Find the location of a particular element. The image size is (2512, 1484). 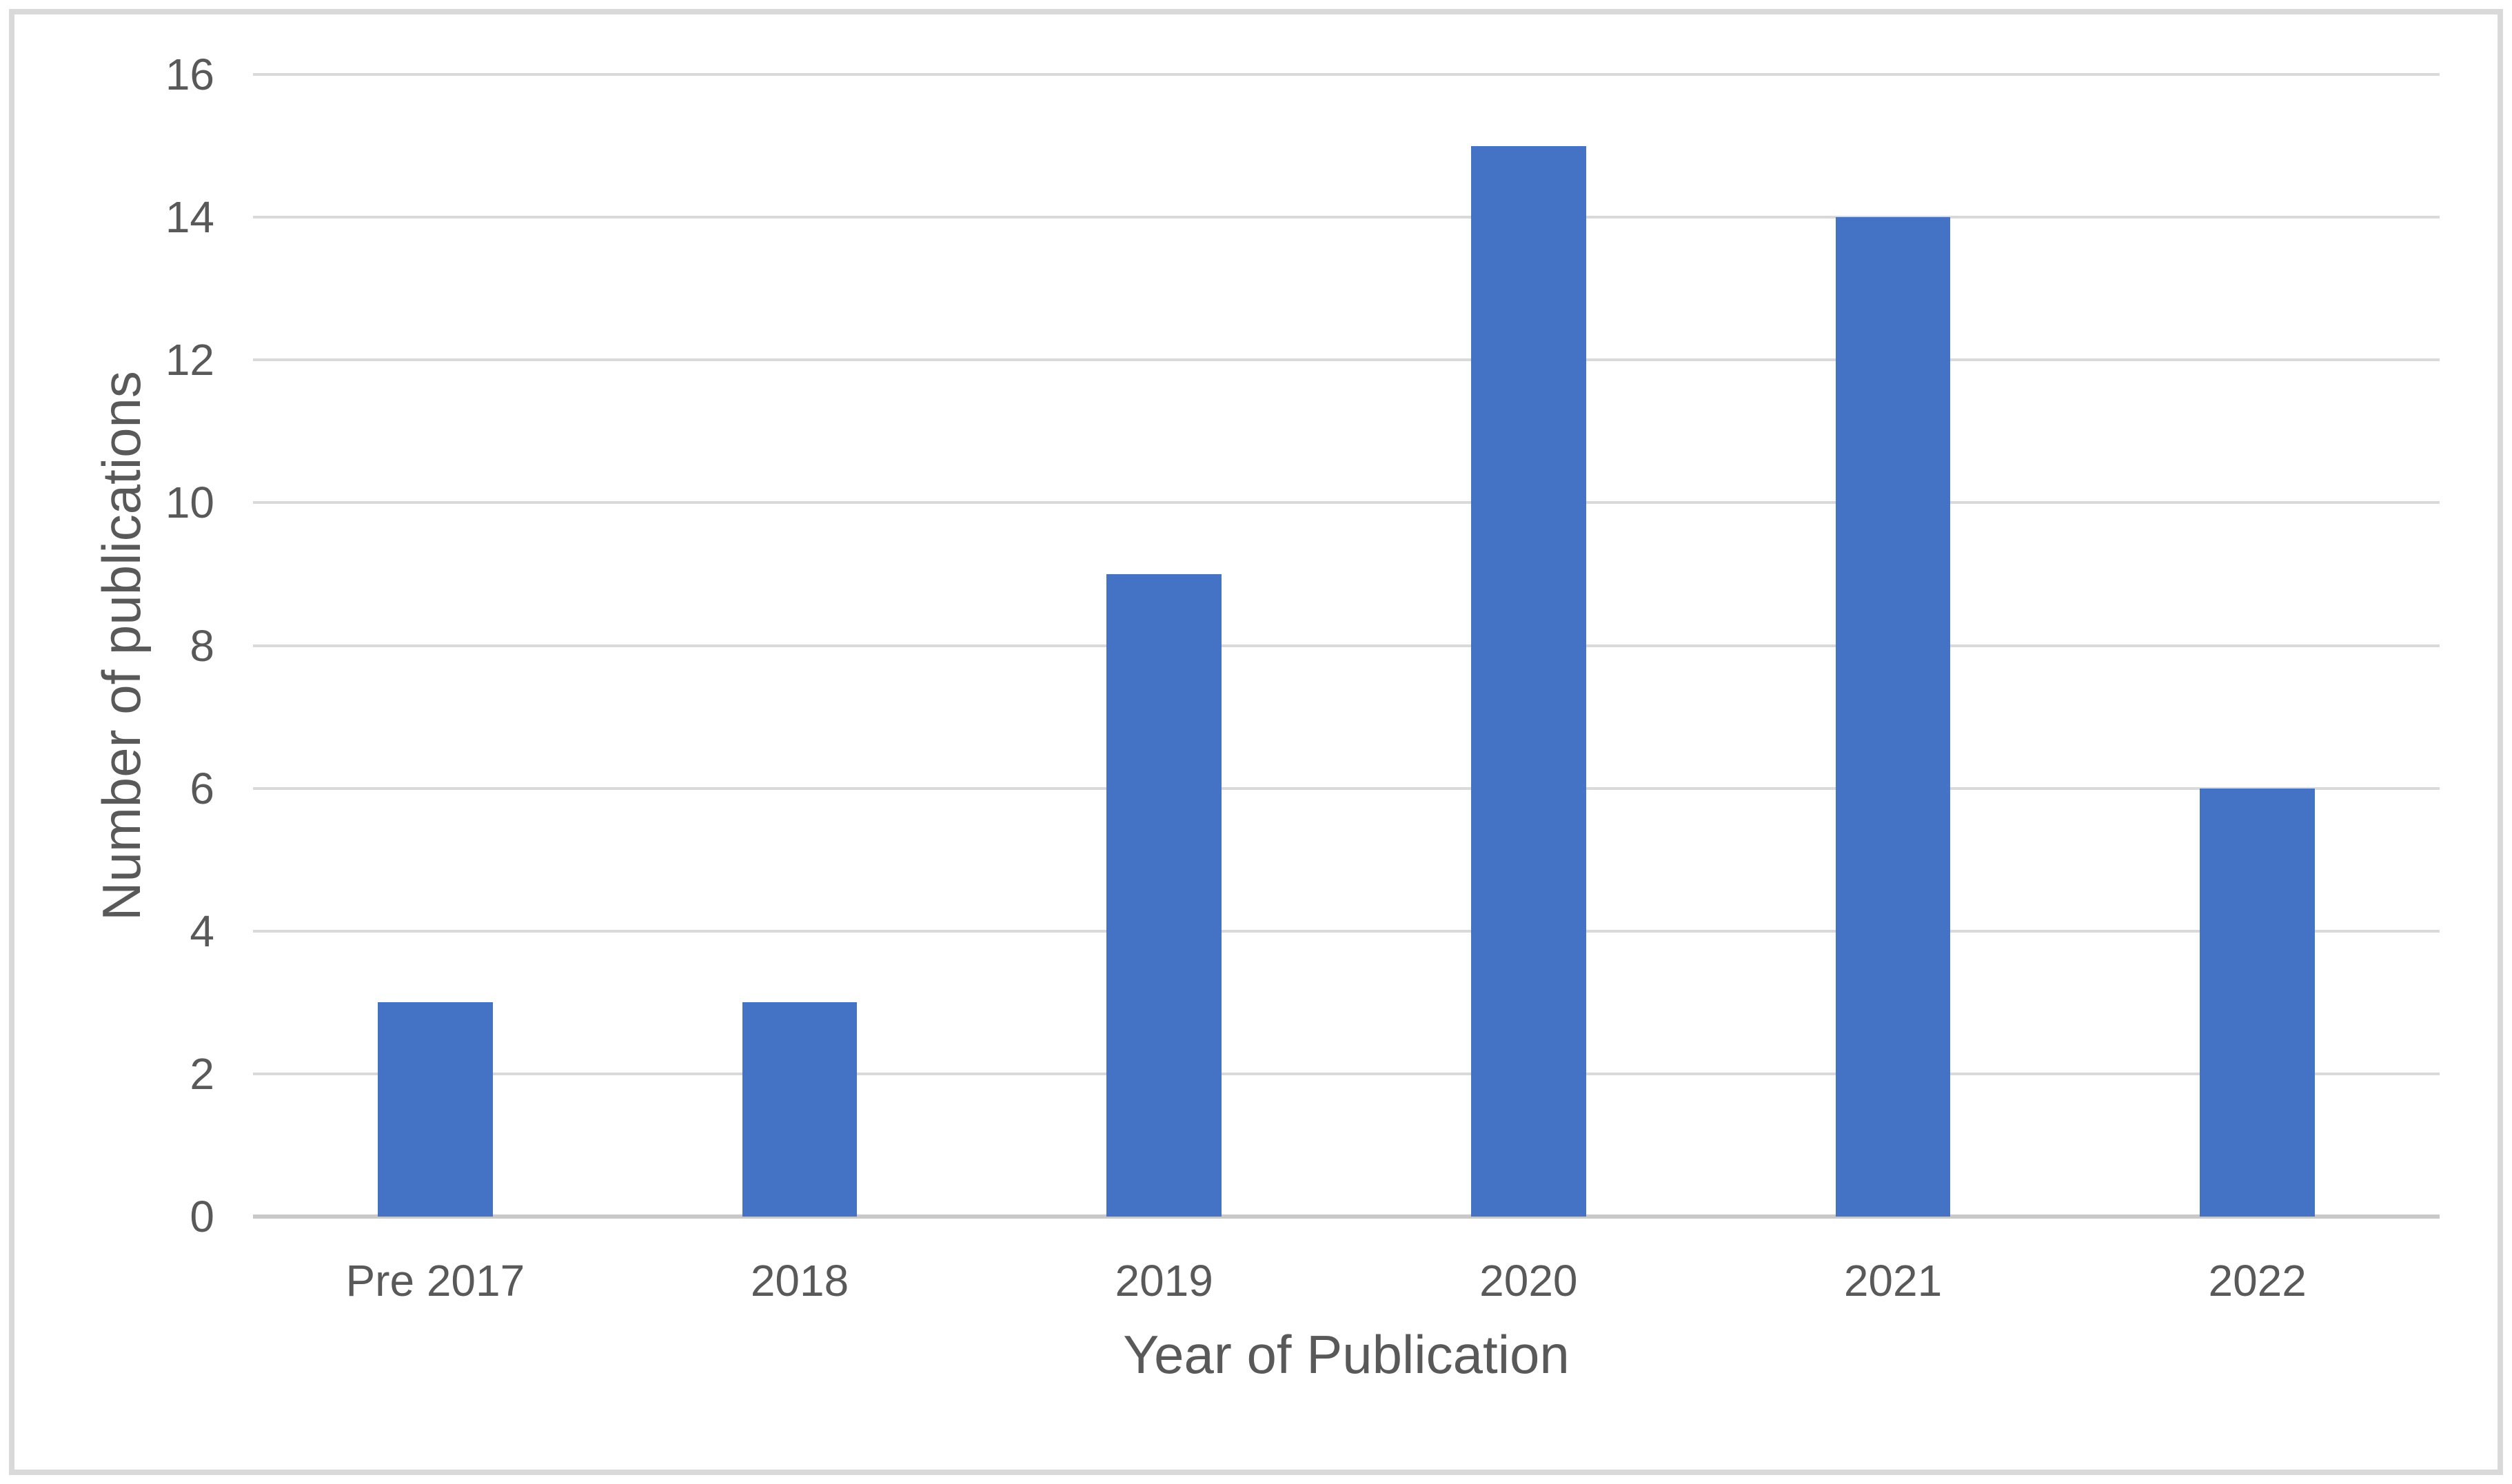

y-tick-label: 4 is located at coordinates (202, 931).